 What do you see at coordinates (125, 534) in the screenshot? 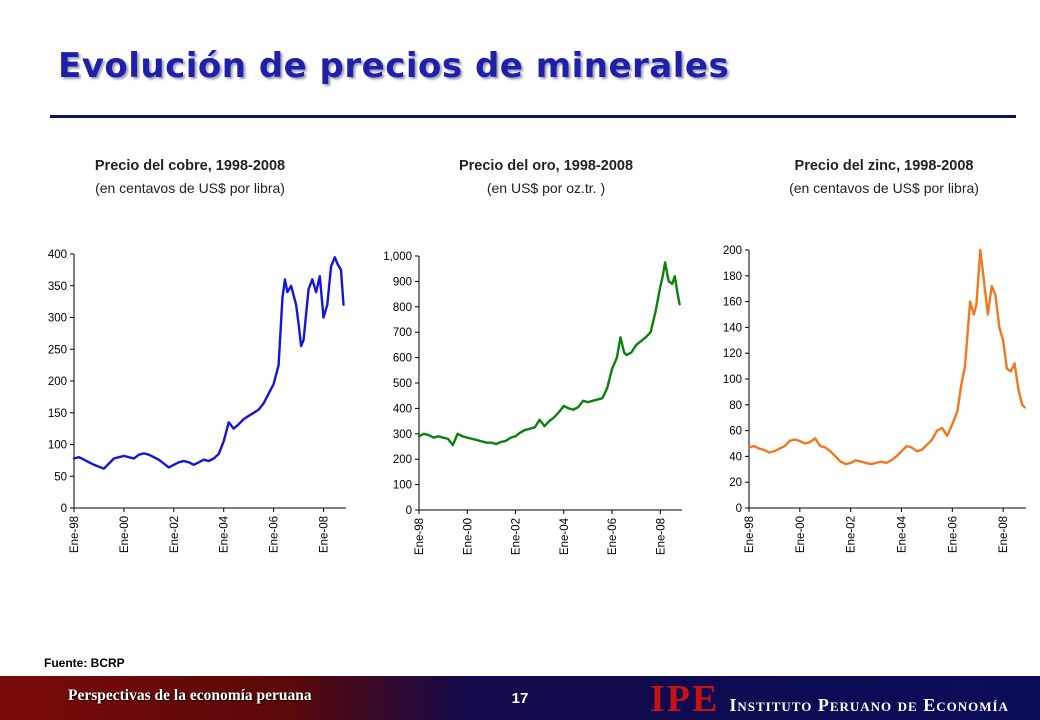
I see `copper-x-tick-label: Ene-00` at bounding box center [125, 534].